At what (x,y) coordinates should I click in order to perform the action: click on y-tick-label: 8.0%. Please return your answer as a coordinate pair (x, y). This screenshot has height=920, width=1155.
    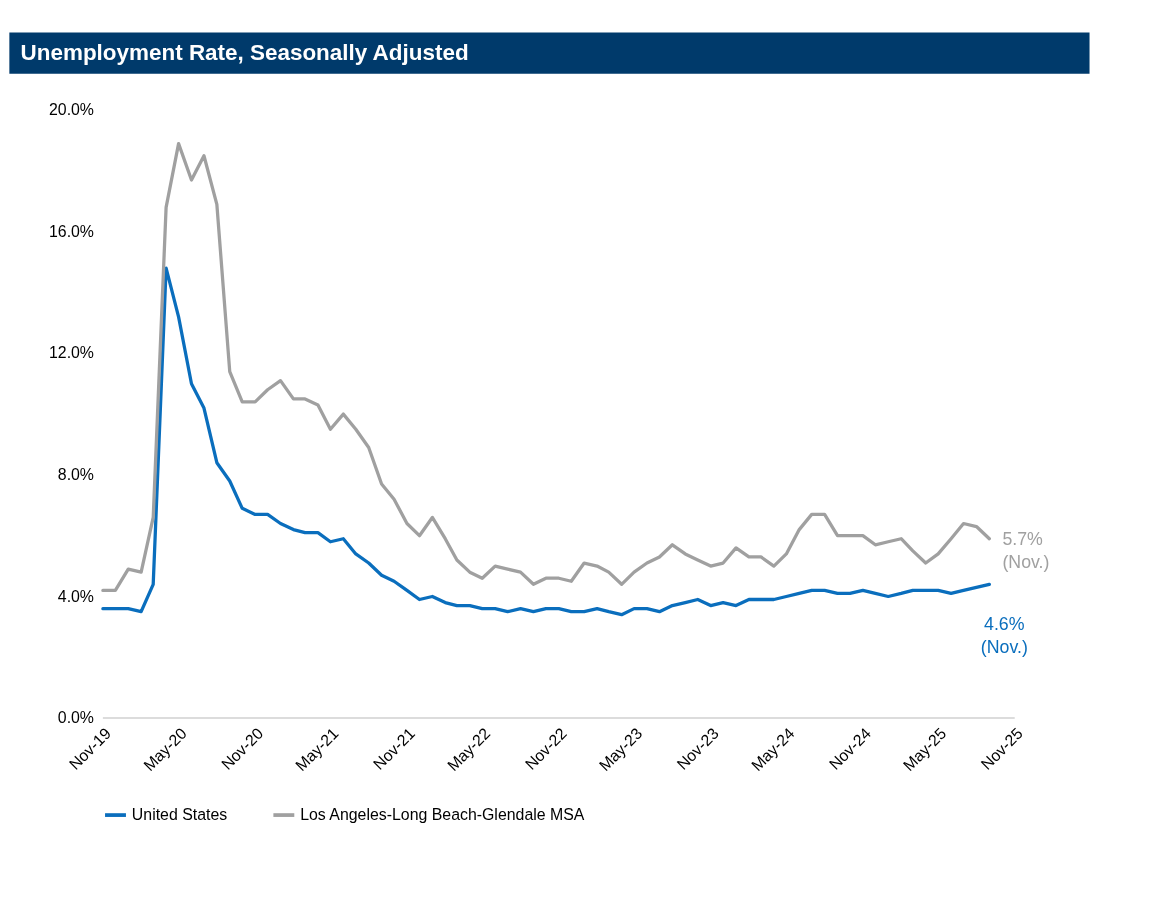
    Looking at the image, I should click on (75, 475).